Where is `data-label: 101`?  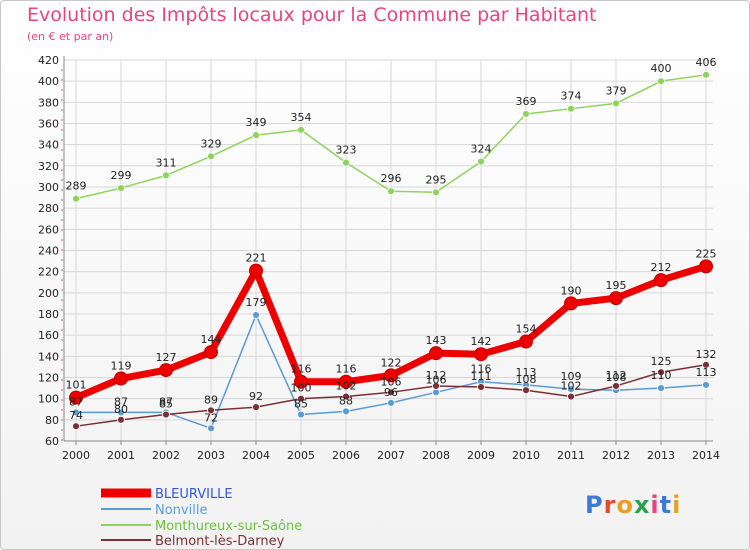
data-label: 101 is located at coordinates (76, 385).